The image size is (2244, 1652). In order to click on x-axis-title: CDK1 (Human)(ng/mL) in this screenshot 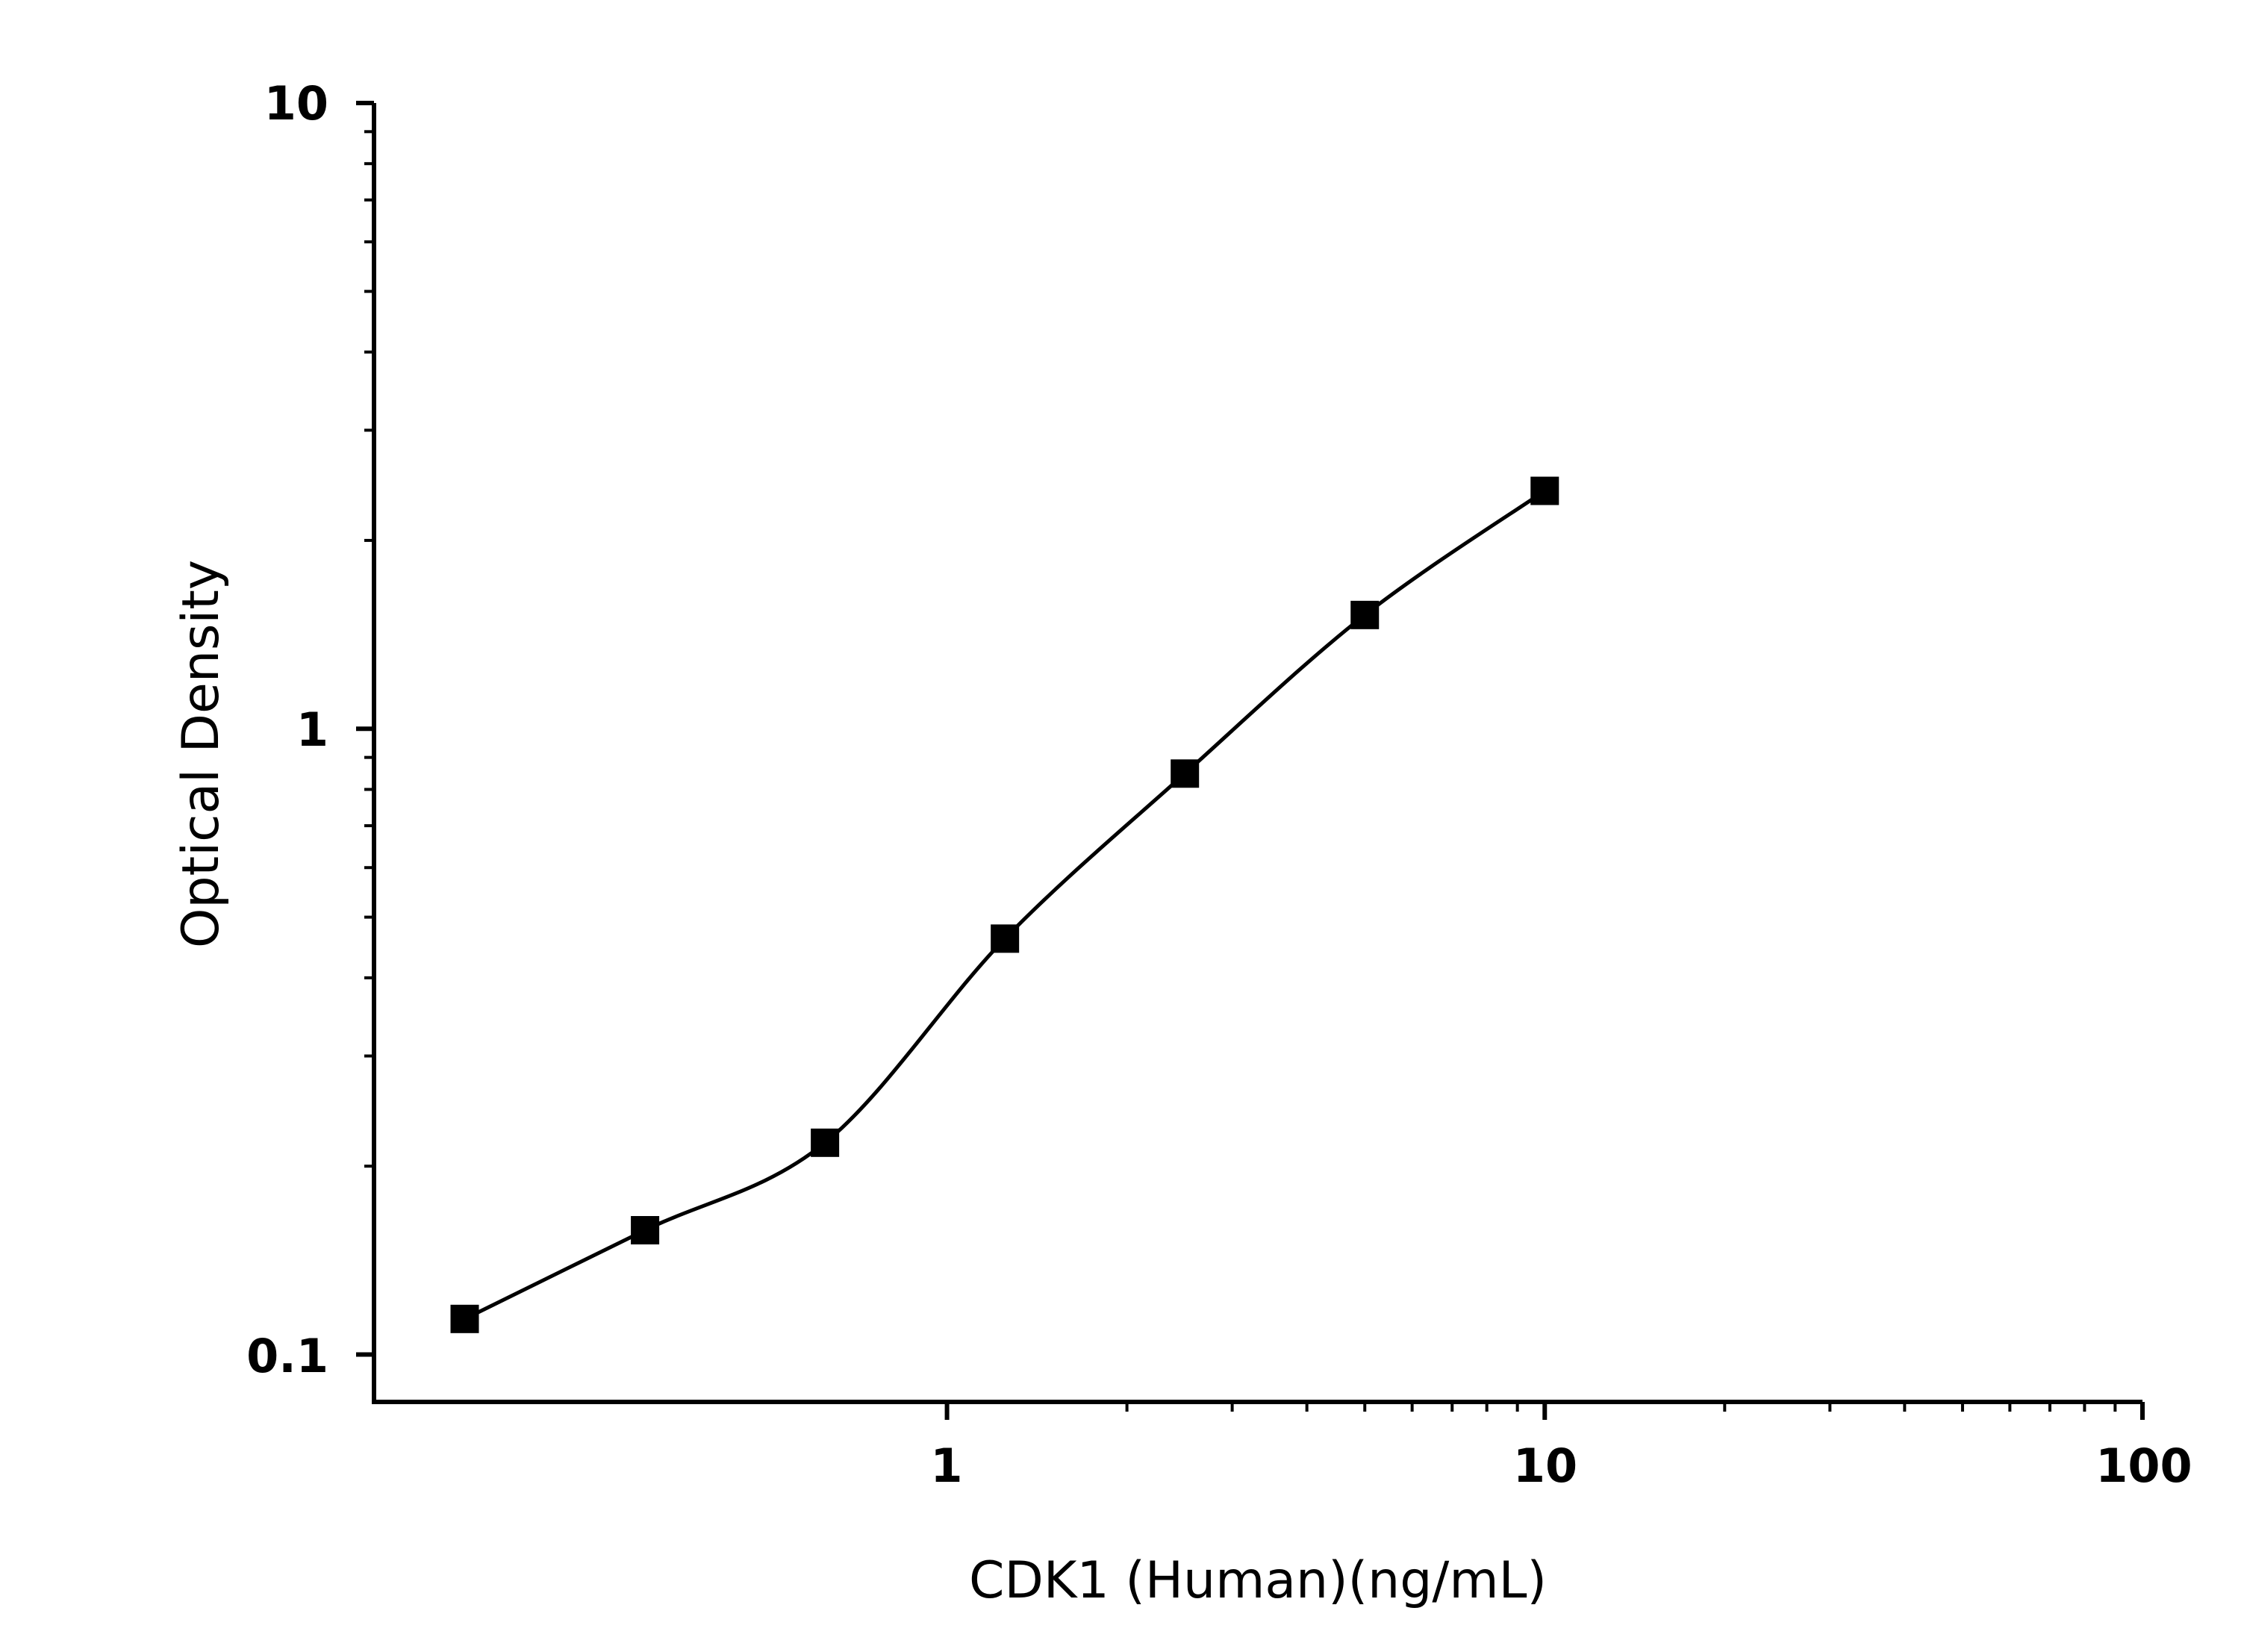, I will do `click(1258, 1581)`.